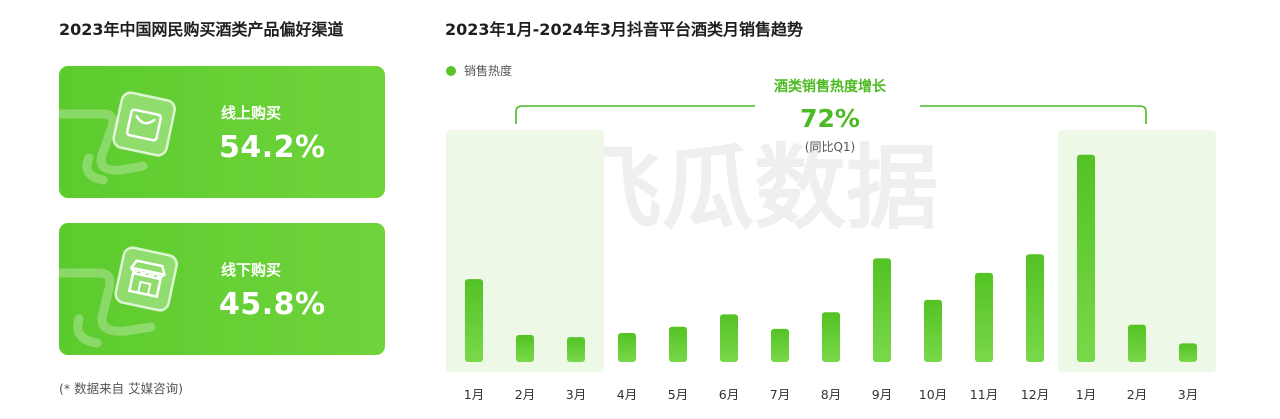  Describe the element at coordinates (984, 394) in the screenshot. I see `x-tick-label: 11月` at that location.